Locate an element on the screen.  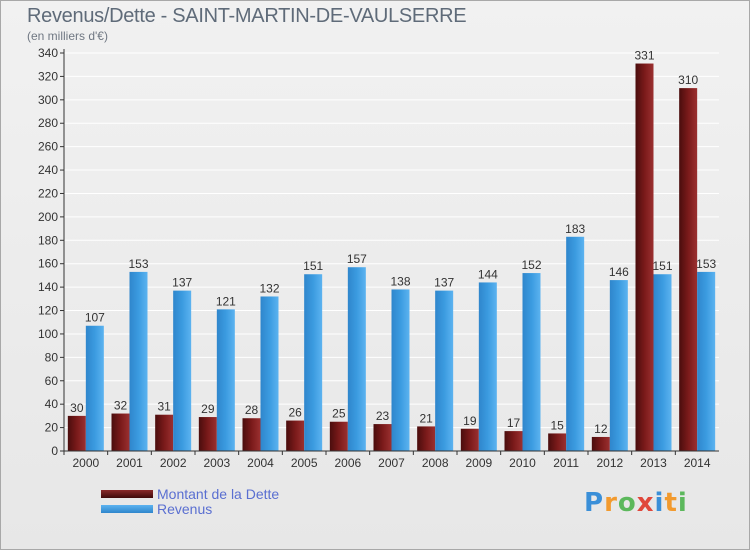
x-tick-label: 2001 is located at coordinates (129, 463).